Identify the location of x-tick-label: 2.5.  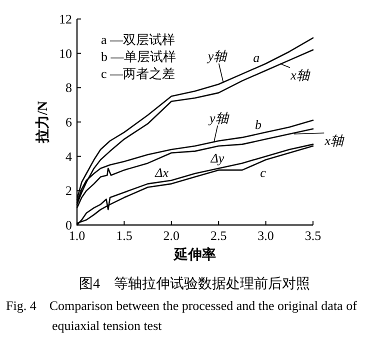
(218, 235).